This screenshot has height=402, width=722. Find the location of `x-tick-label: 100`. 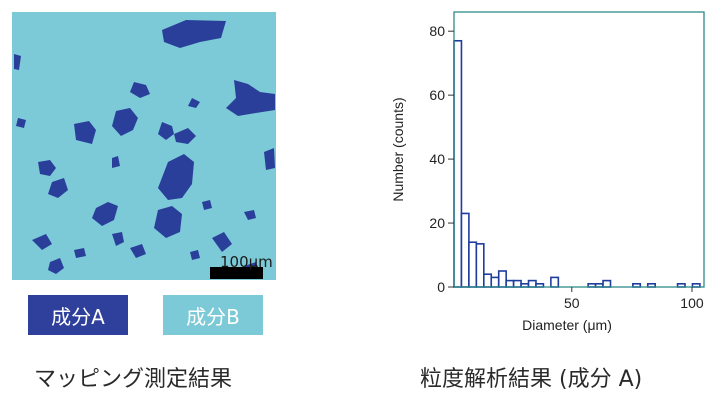

x-tick-label: 100 is located at coordinates (692, 303).